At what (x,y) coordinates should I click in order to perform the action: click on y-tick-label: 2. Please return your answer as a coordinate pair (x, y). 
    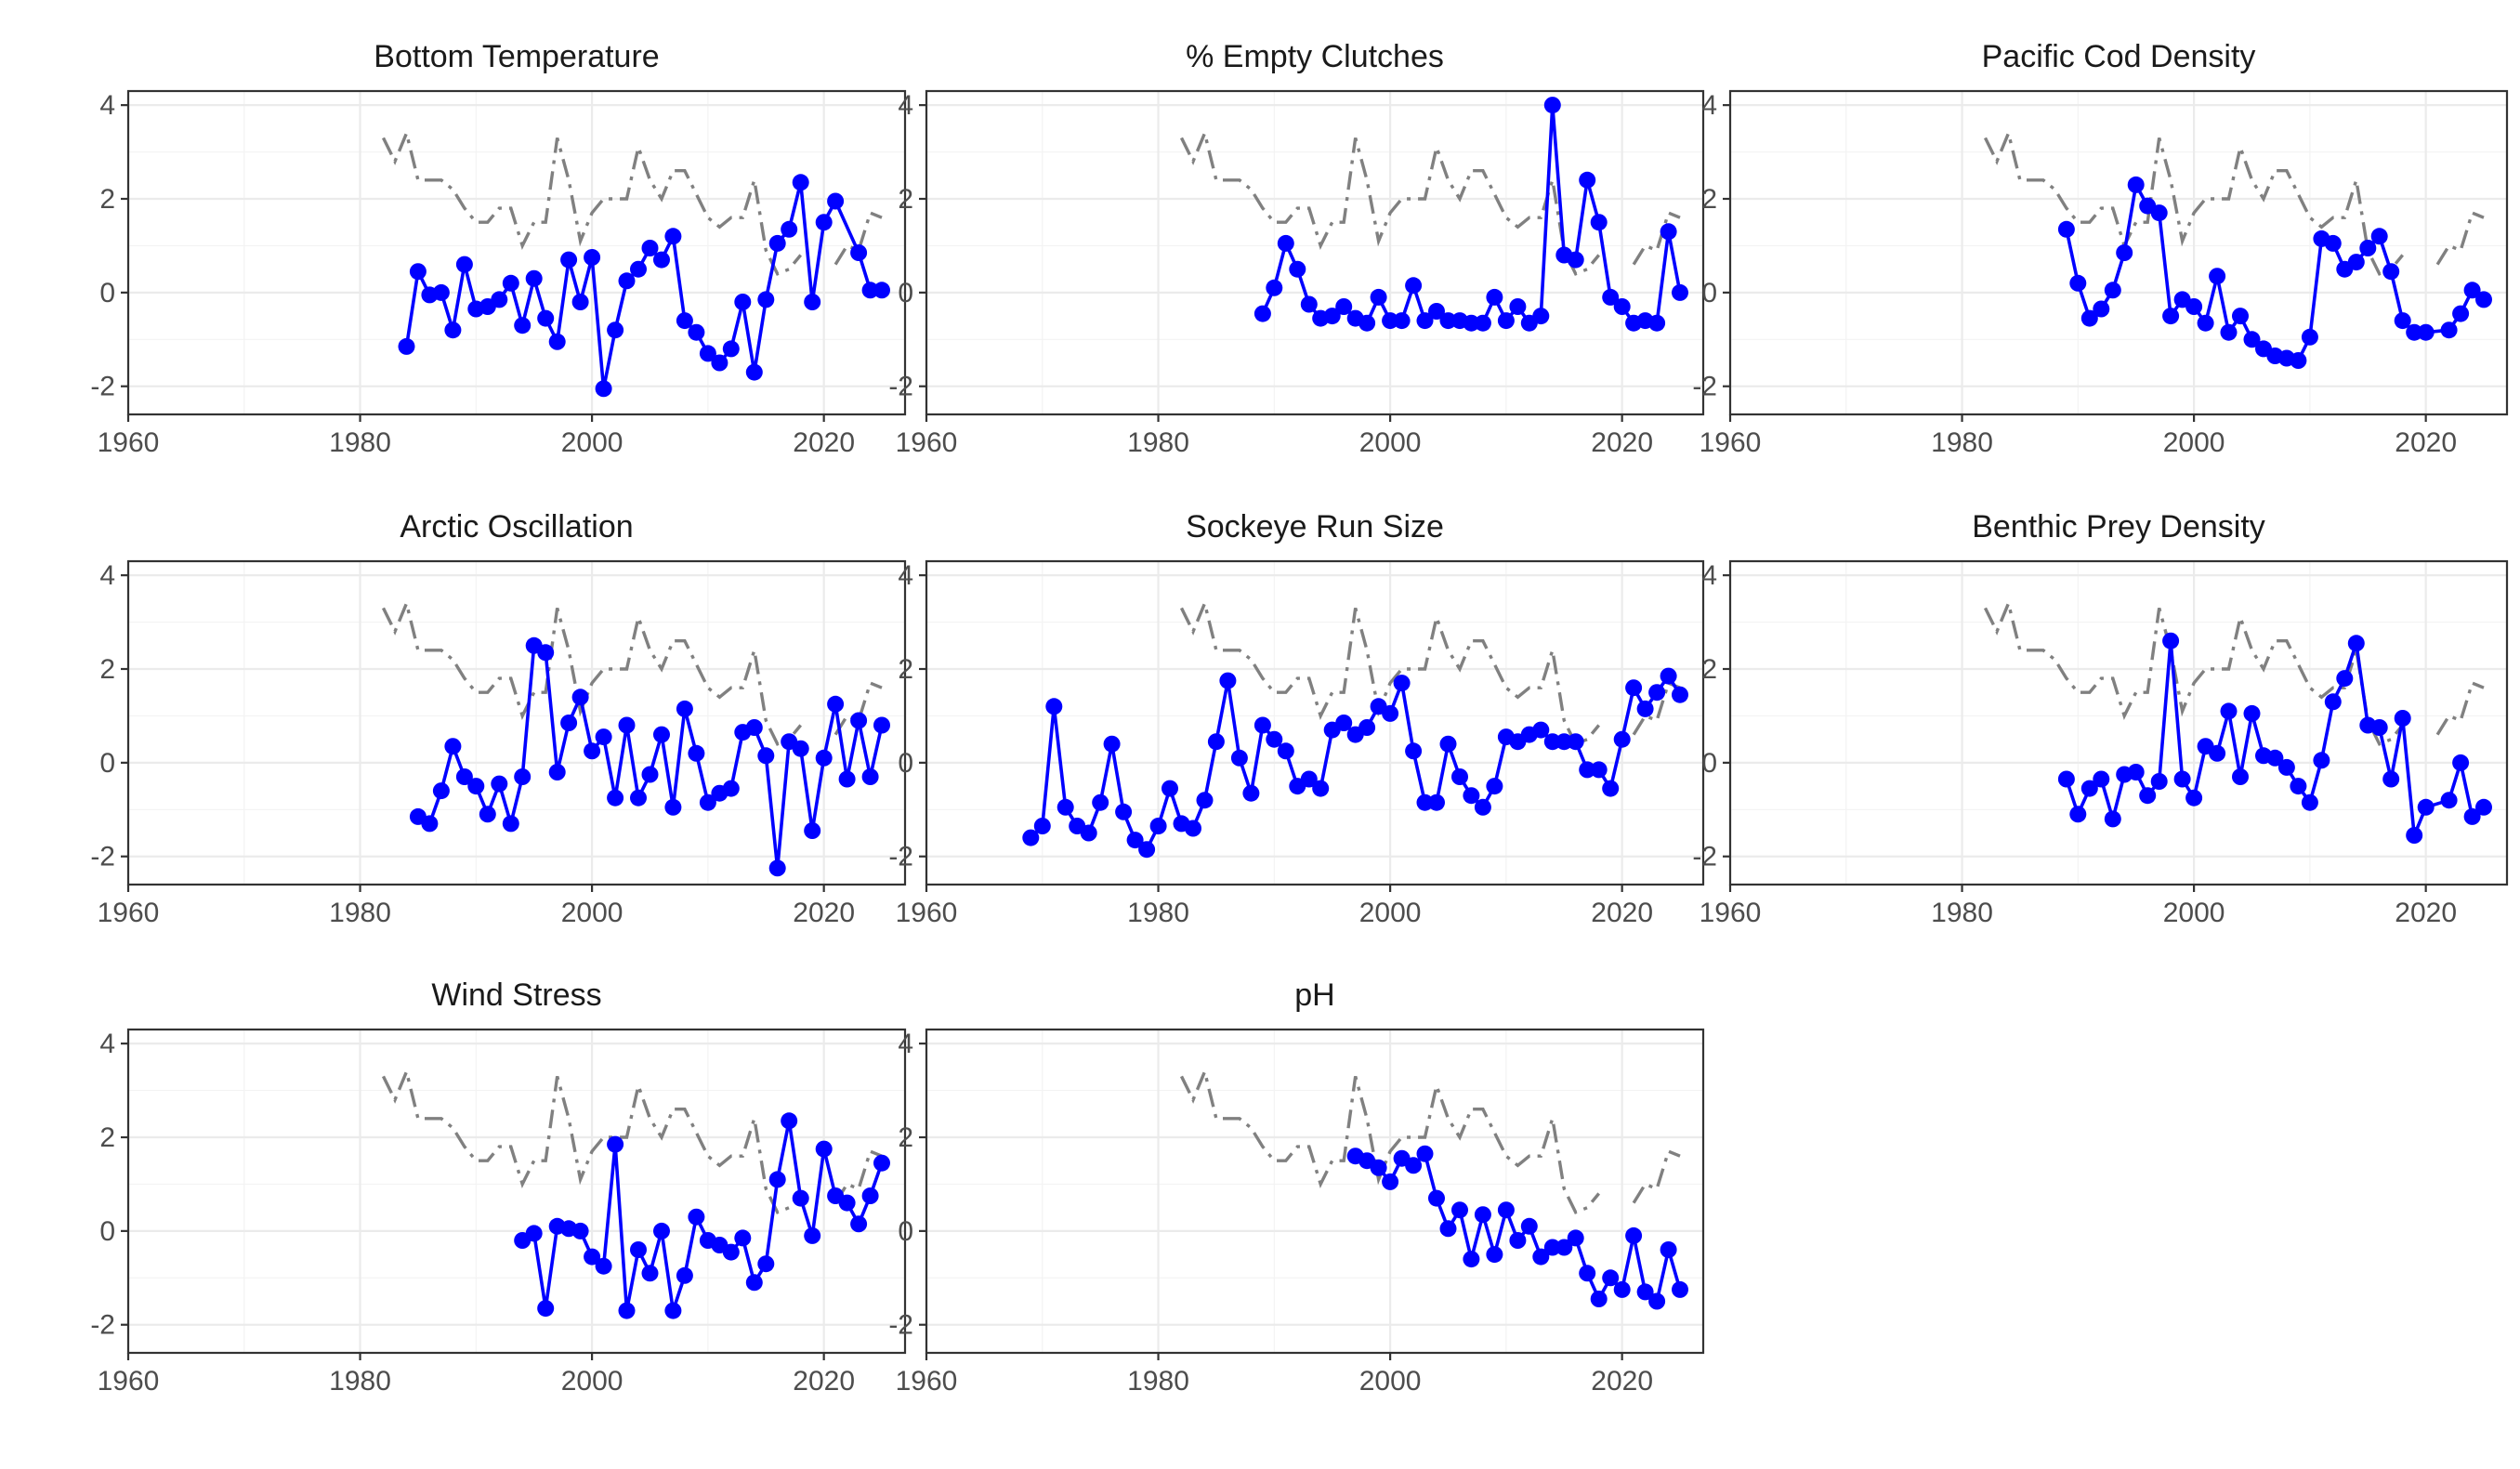
    Looking at the image, I should click on (107, 1137).